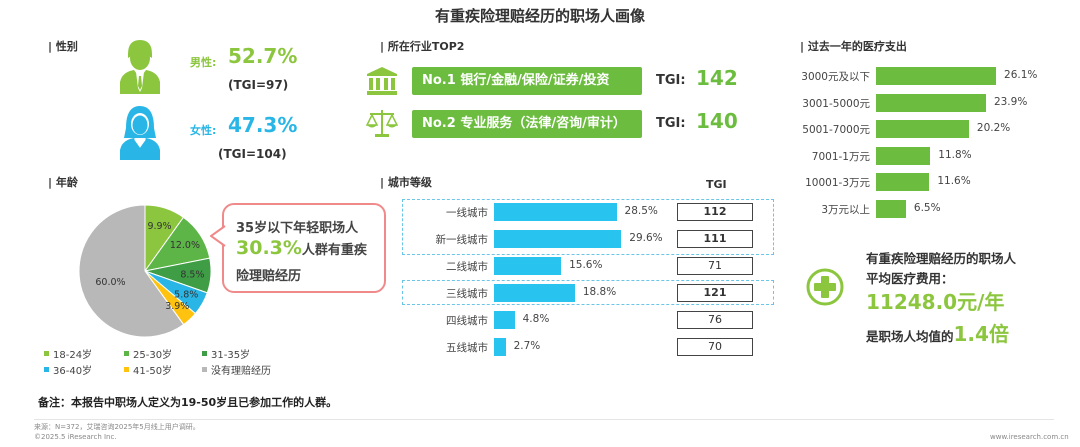 Image resolution: width=1080 pixels, height=447 pixels. What do you see at coordinates (159, 226) in the screenshot?
I see `pie-label-0: 9.9%` at bounding box center [159, 226].